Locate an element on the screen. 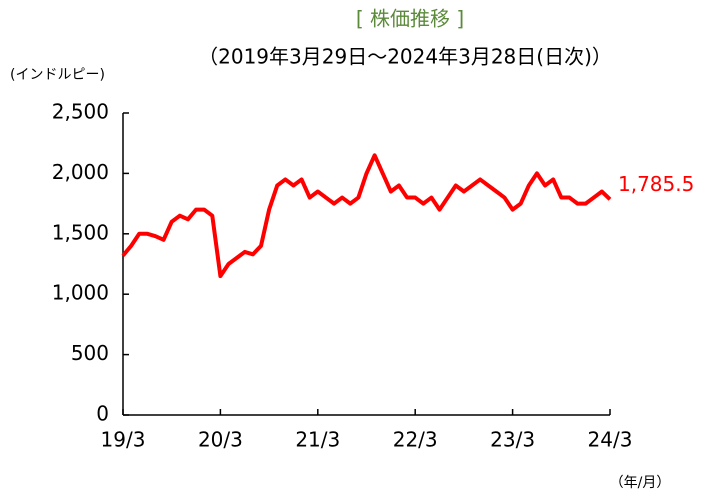  y-tick-label: 1,000 is located at coordinates (80, 293).